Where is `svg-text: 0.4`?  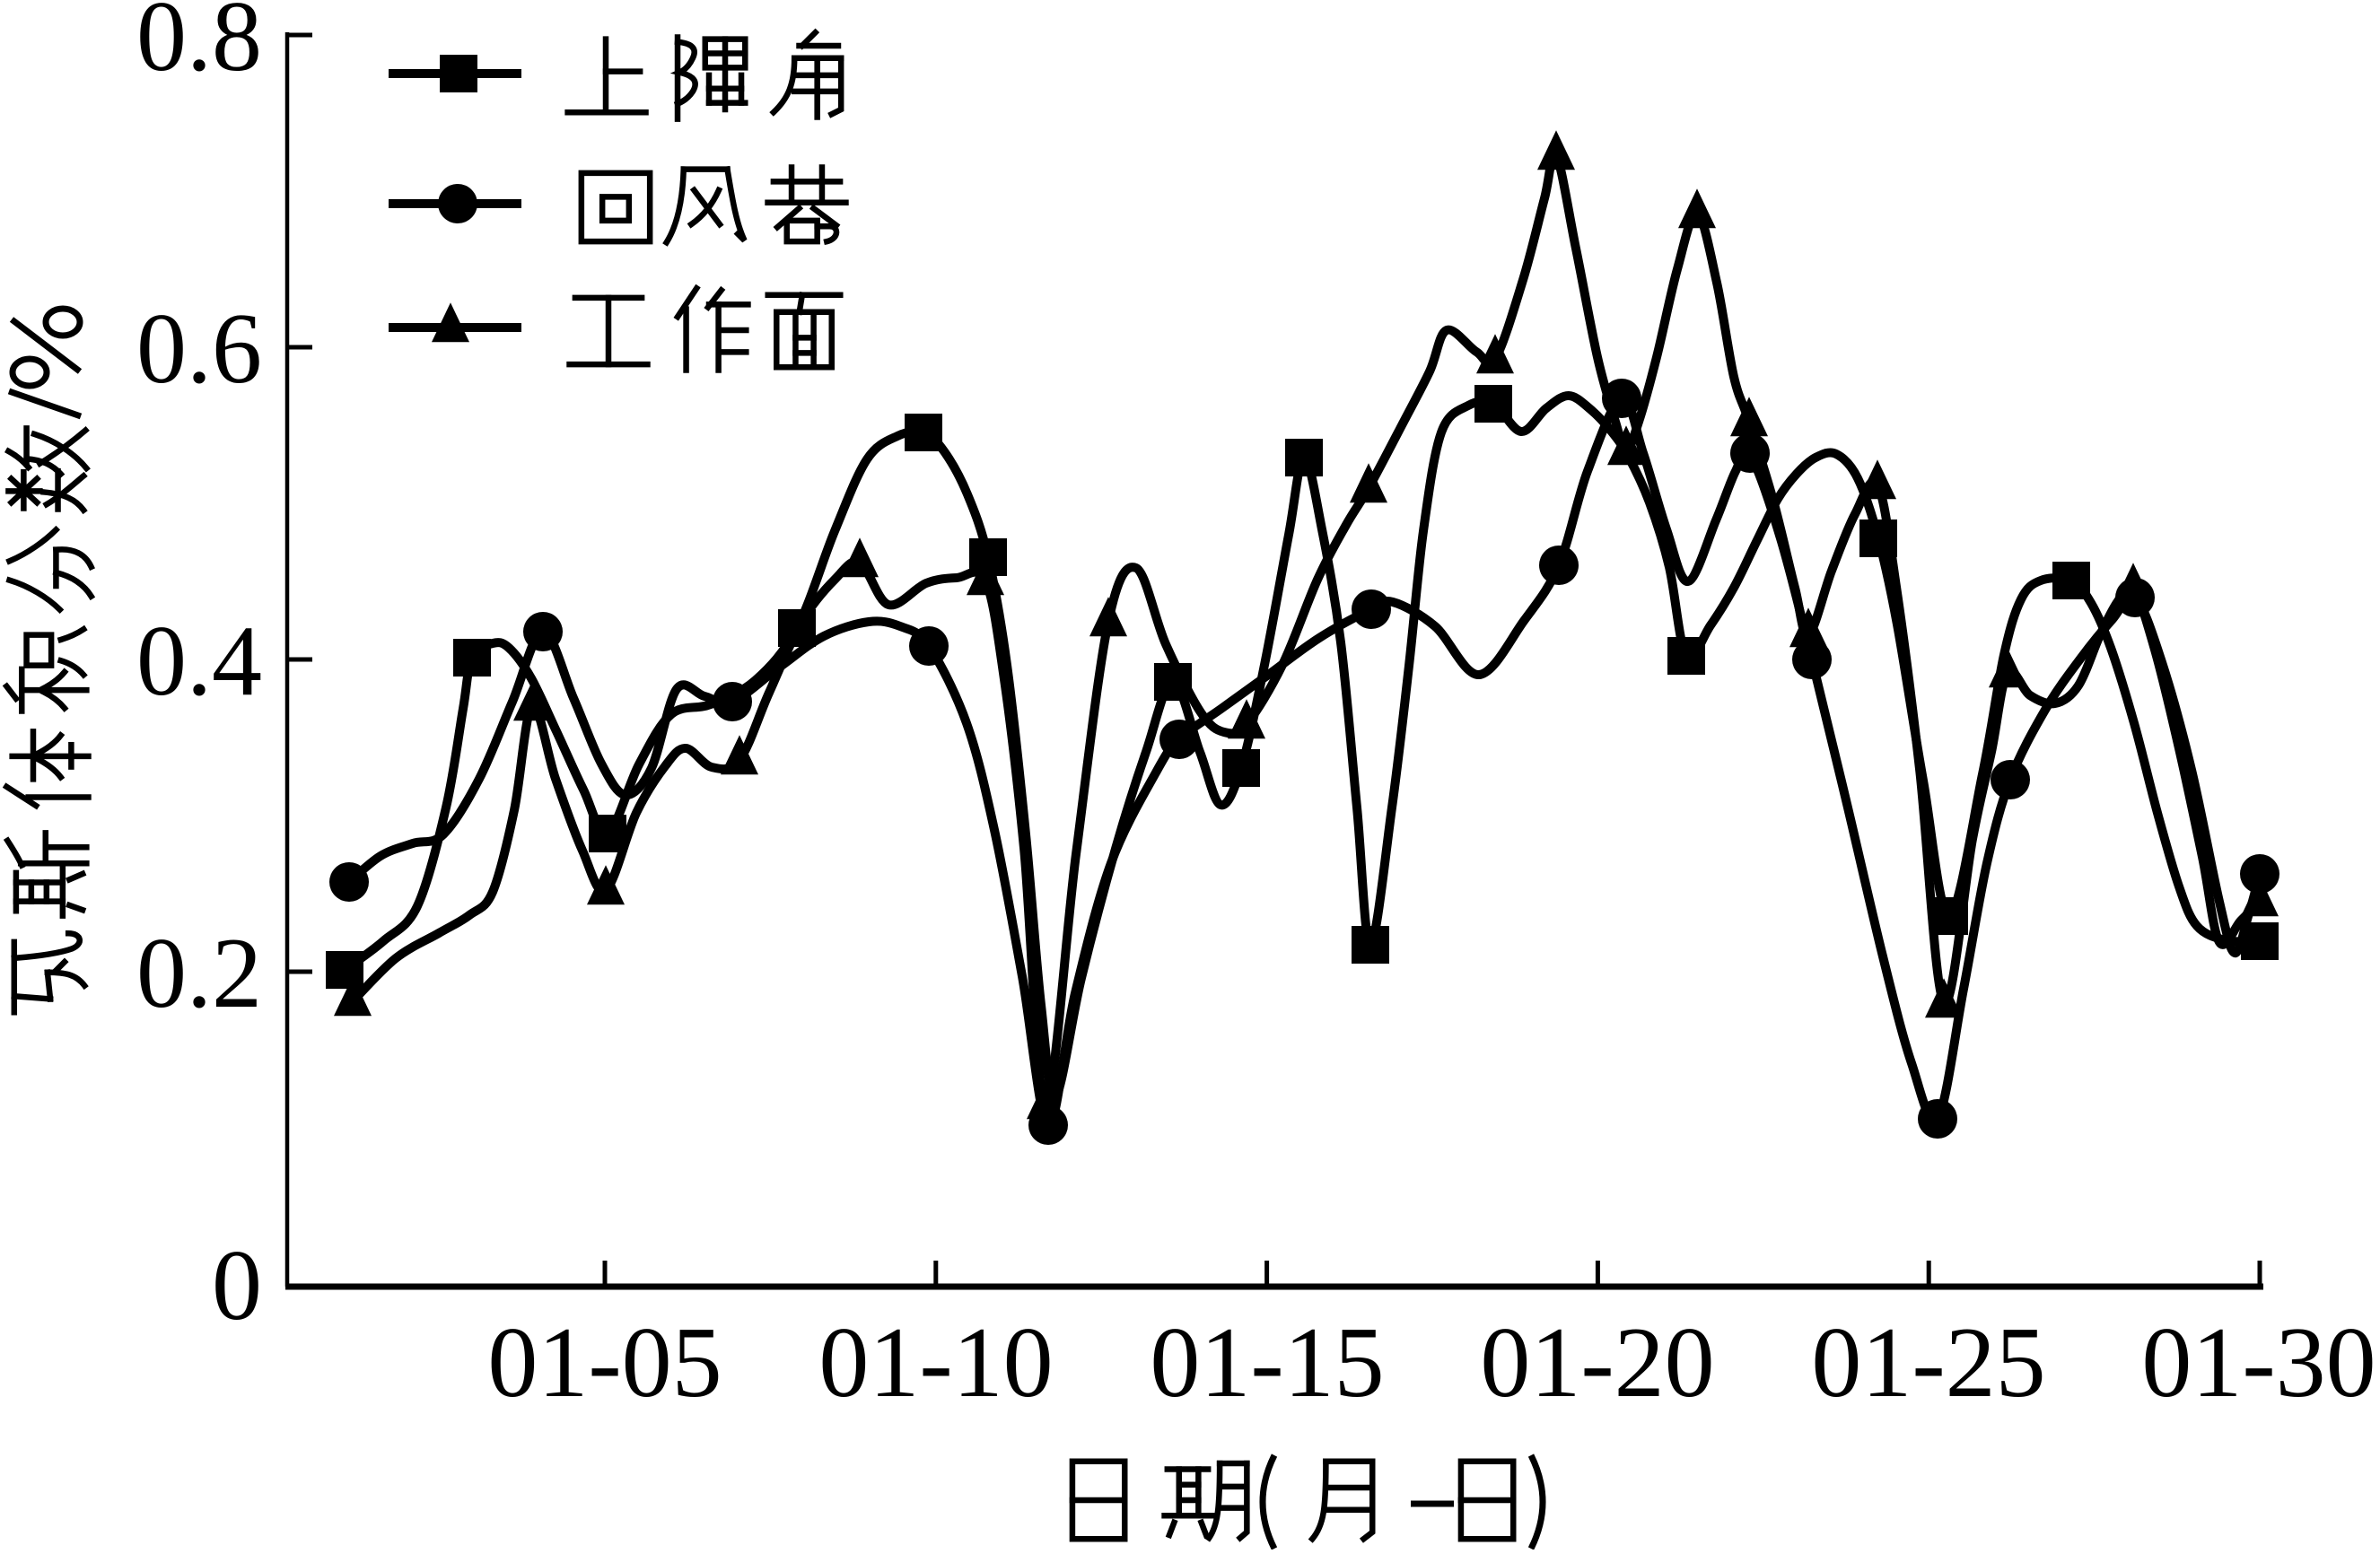
svg-text: 0.4 is located at coordinates (199, 661).